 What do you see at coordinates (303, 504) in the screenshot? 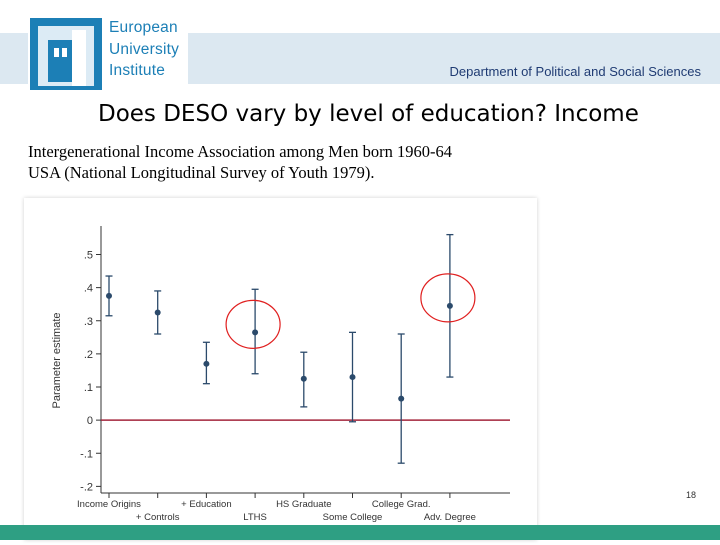
I see `x-tick-label: HS Graduate` at bounding box center [303, 504].